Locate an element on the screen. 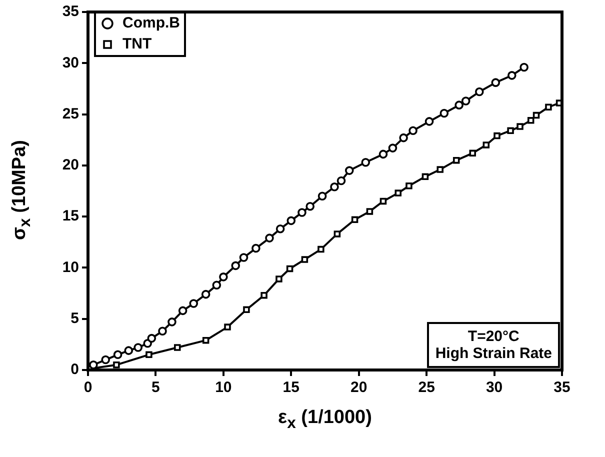  y-tick-label: 10 is located at coordinates (70, 267).